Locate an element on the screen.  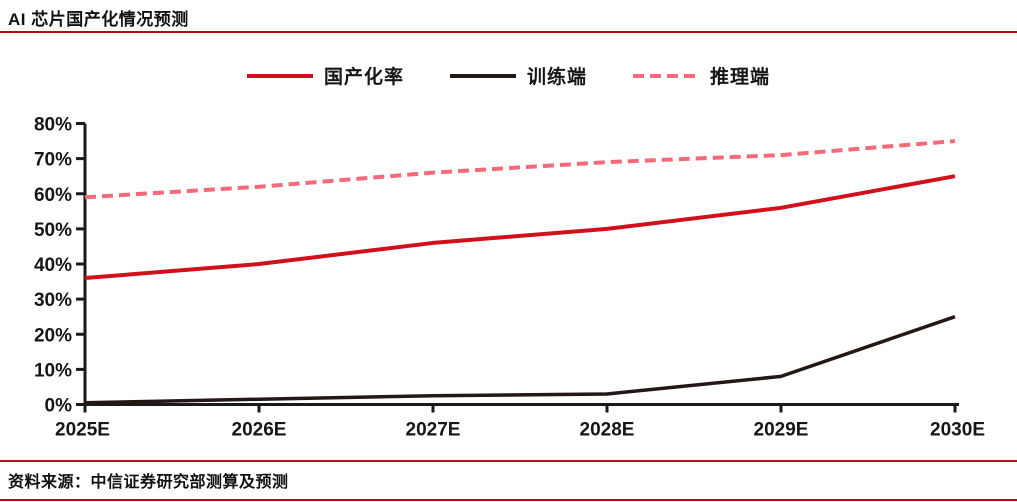
footer-bottom-rule is located at coordinates (508, 500).